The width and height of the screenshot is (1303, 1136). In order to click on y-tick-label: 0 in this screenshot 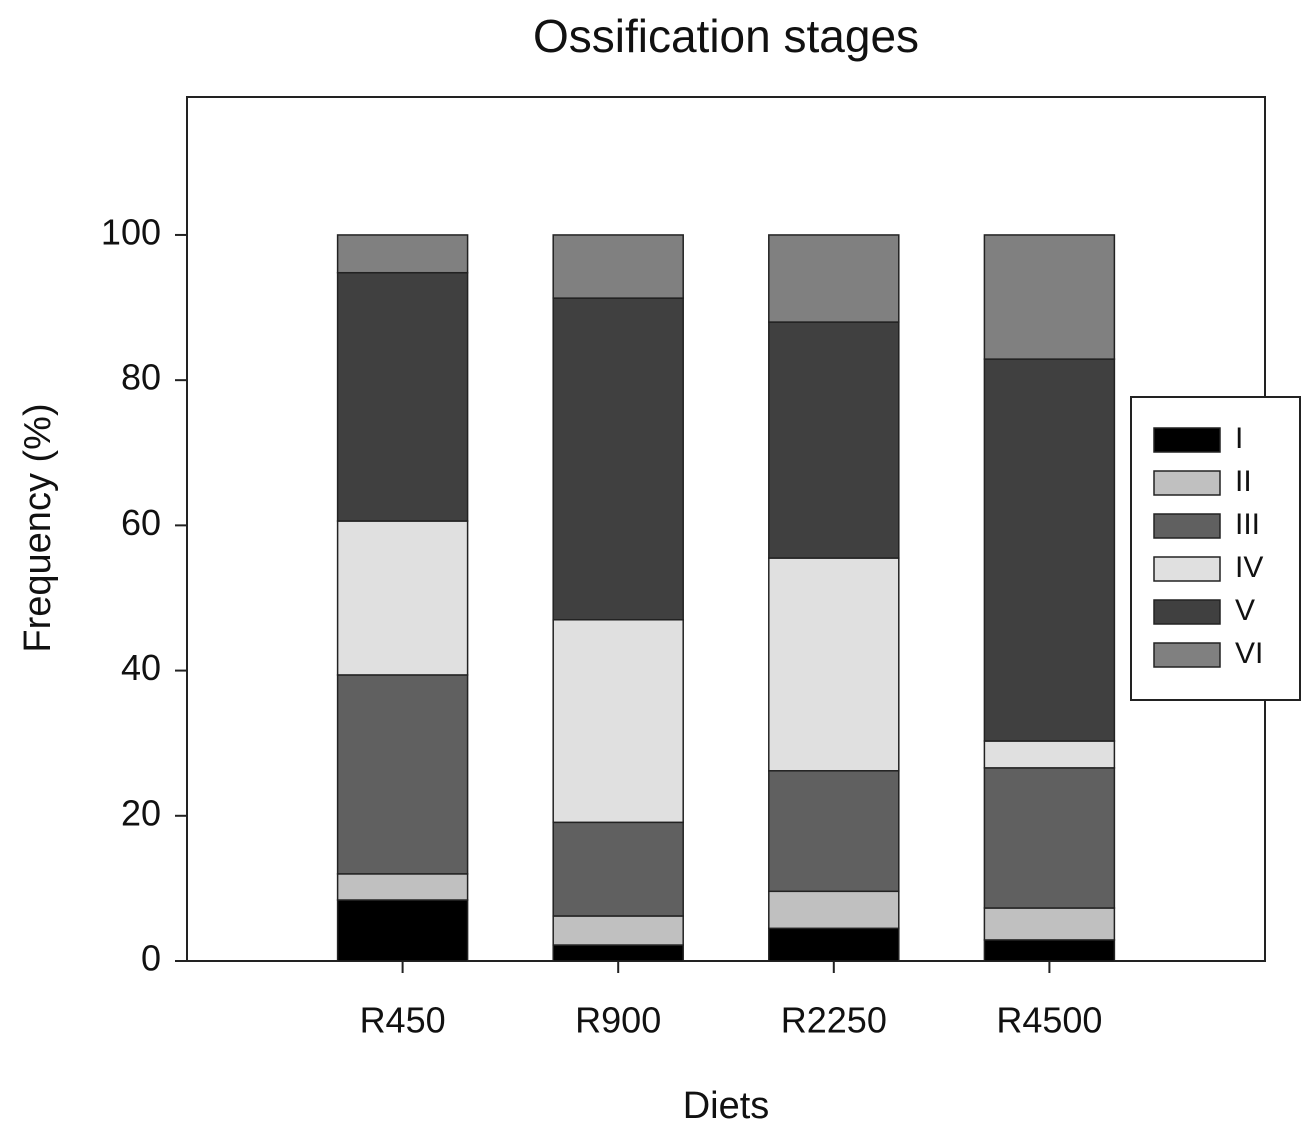, I will do `click(151, 958)`.